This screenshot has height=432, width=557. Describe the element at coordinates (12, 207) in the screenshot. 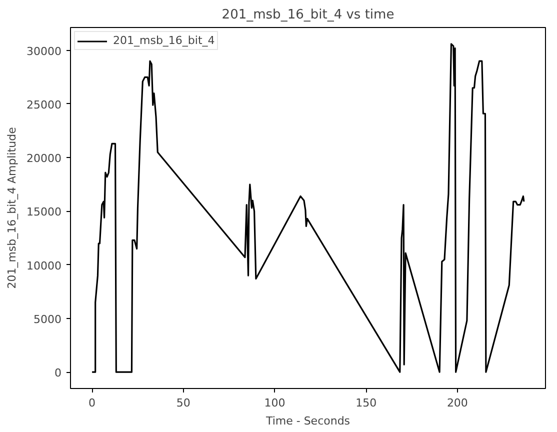

I see `y-axis-title: 201_msb_16_bit_4 Amplitude` at that location.